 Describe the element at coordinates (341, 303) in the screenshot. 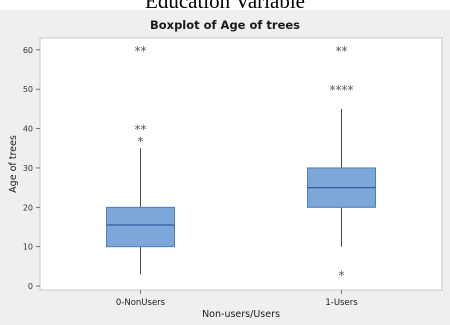

I see `x-tick-label: 1-Users` at that location.